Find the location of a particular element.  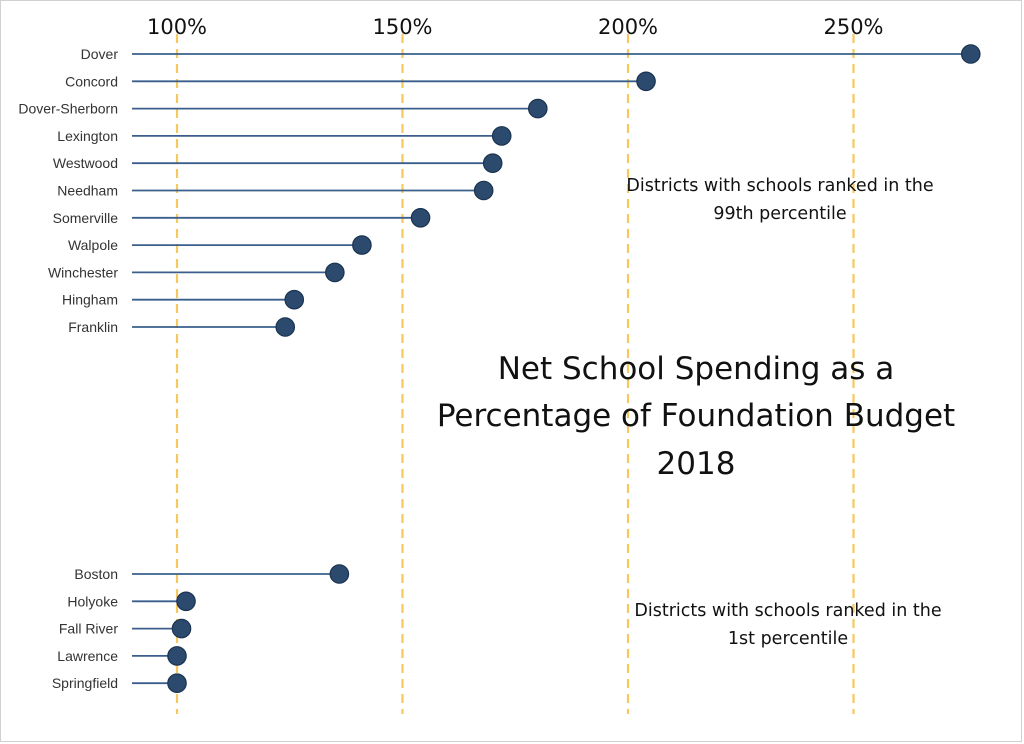

category-label: Boston is located at coordinates (96, 574).